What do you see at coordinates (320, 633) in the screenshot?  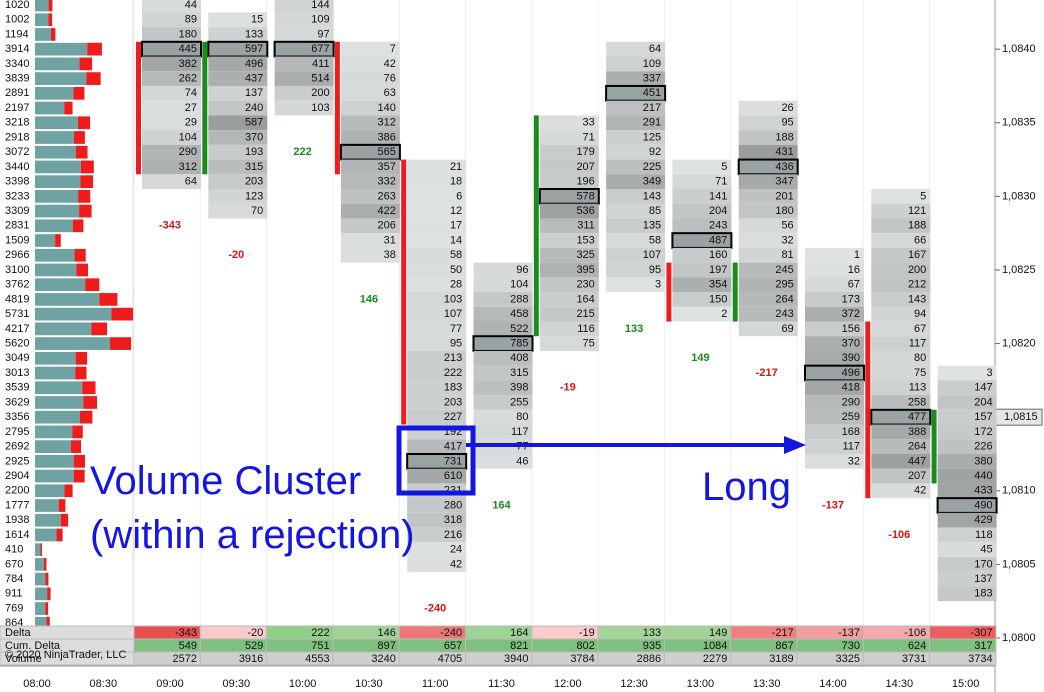 I see `delta-value: 222` at bounding box center [320, 633].